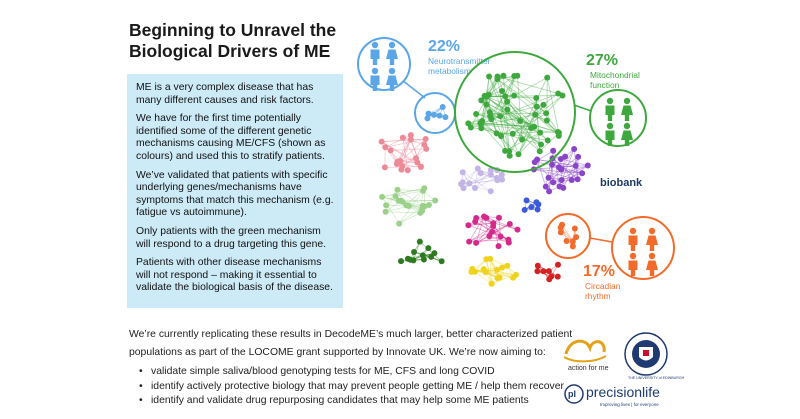 Image resolution: width=800 pixels, height=419 pixels. I want to click on edinburgh-logo: THE UNIVERSITY of EDINBURGH, so click(654, 356).